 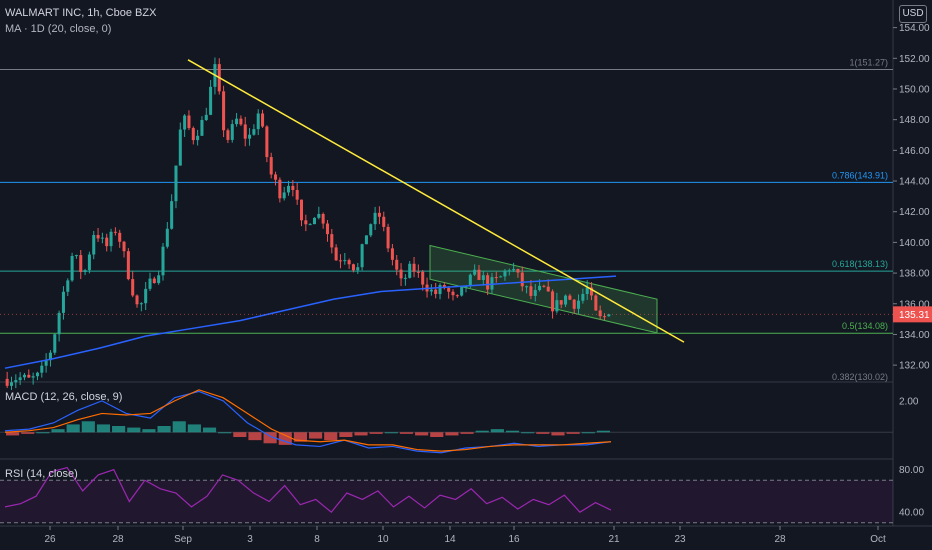 What do you see at coordinates (914, 304) in the screenshot?
I see `y-tick-label: 136.00` at bounding box center [914, 304].